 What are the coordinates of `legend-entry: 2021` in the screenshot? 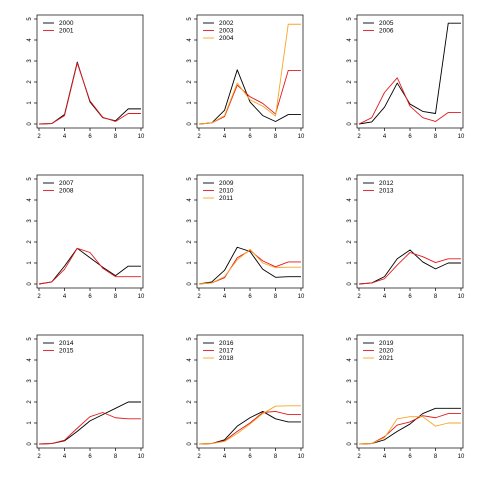 It's located at (386, 358).